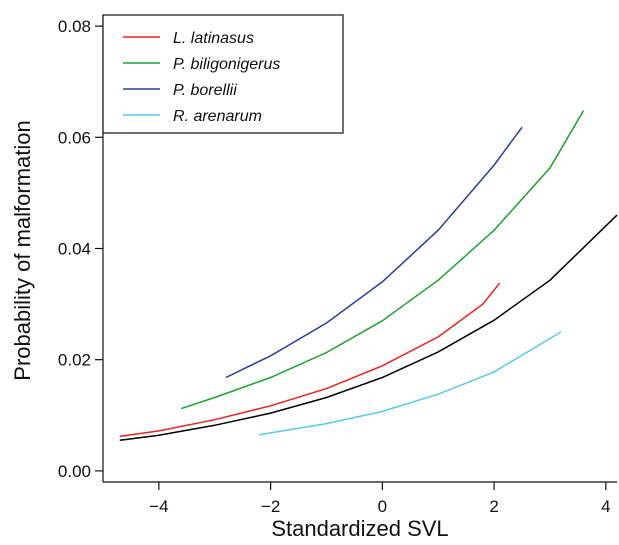  I want to click on legend-label: P. borellii, so click(205, 90).